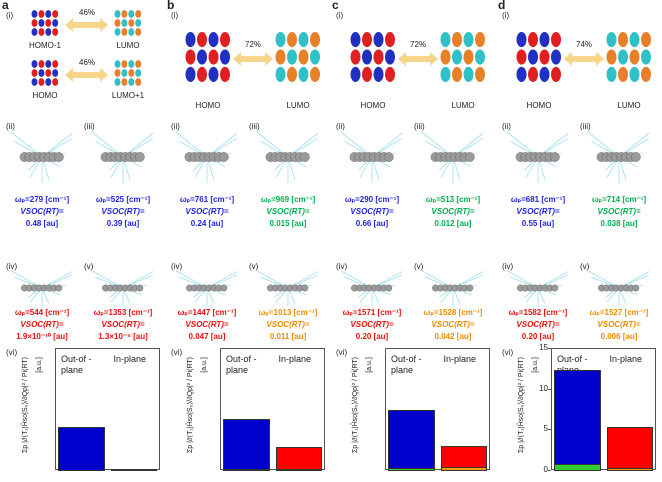 Image resolution: width=662 pixels, height=482 pixels. What do you see at coordinates (89, 266) in the screenshot?
I see `mode-numeral: (v)` at bounding box center [89, 266].